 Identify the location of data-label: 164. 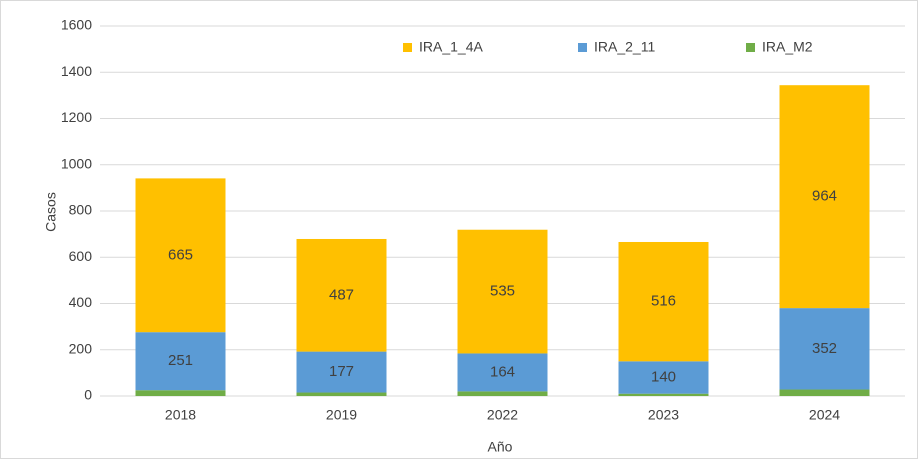
(502, 371).